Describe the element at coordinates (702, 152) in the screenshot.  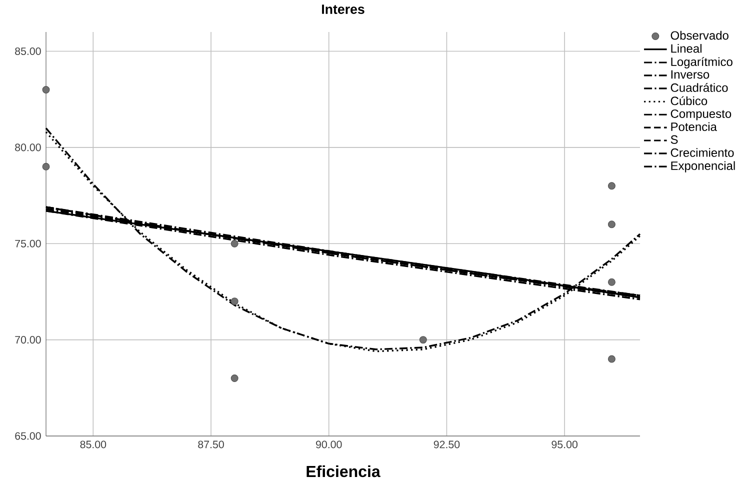
I see `legend-label: Crecimiento` at that location.